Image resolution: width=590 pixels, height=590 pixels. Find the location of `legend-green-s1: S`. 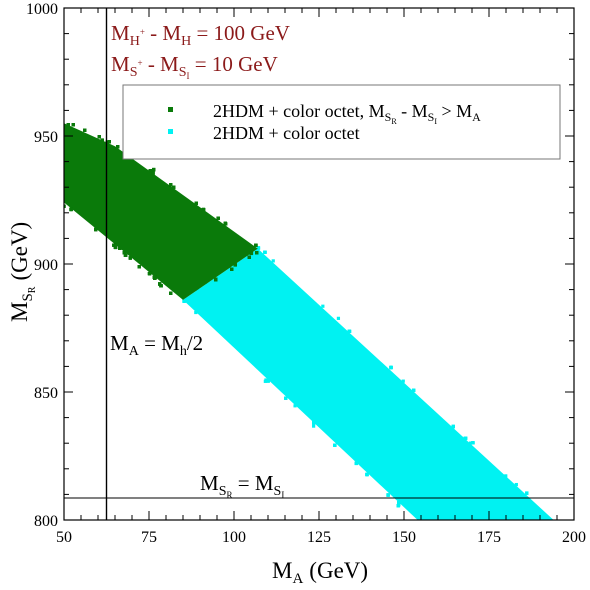

legend-green-s1: S is located at coordinates (388, 117).